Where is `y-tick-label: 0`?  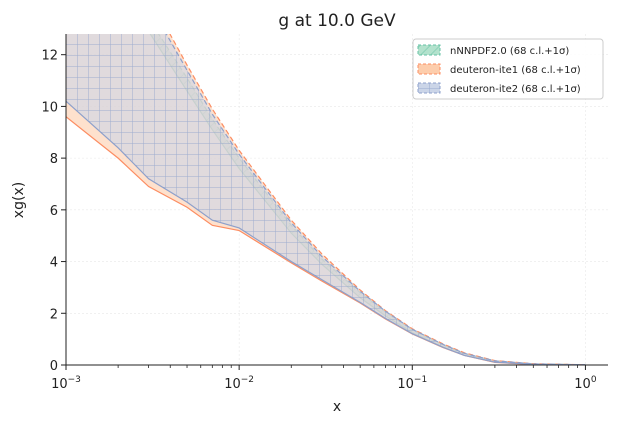 y-tick-label: 0 is located at coordinates (54, 366).